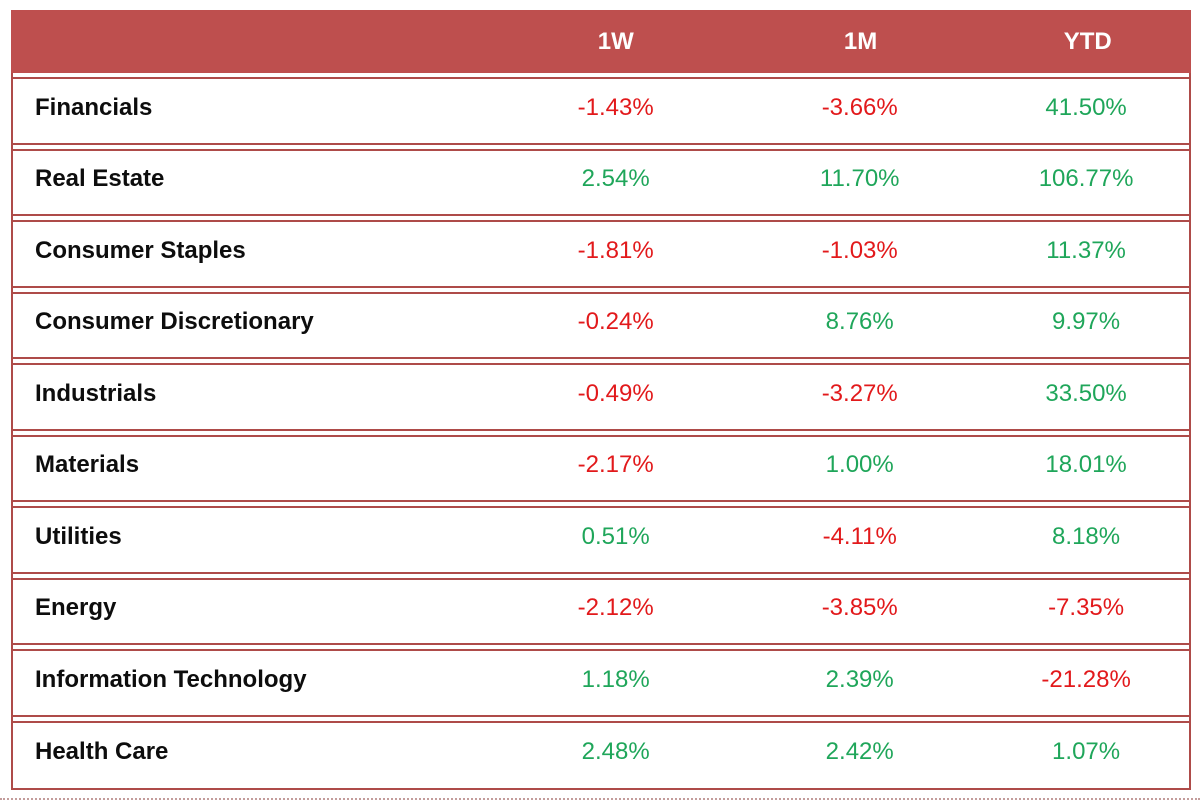 The image size is (1200, 802). I want to click on header-1w: 1W, so click(615, 41).